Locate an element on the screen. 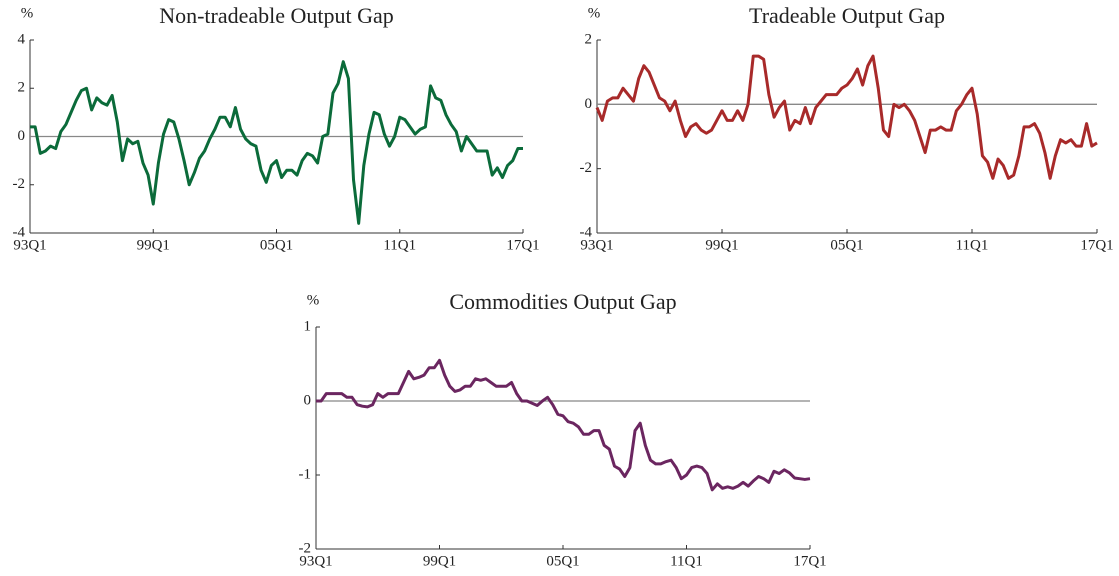  y-tick-label: 1 is located at coordinates (308, 326).